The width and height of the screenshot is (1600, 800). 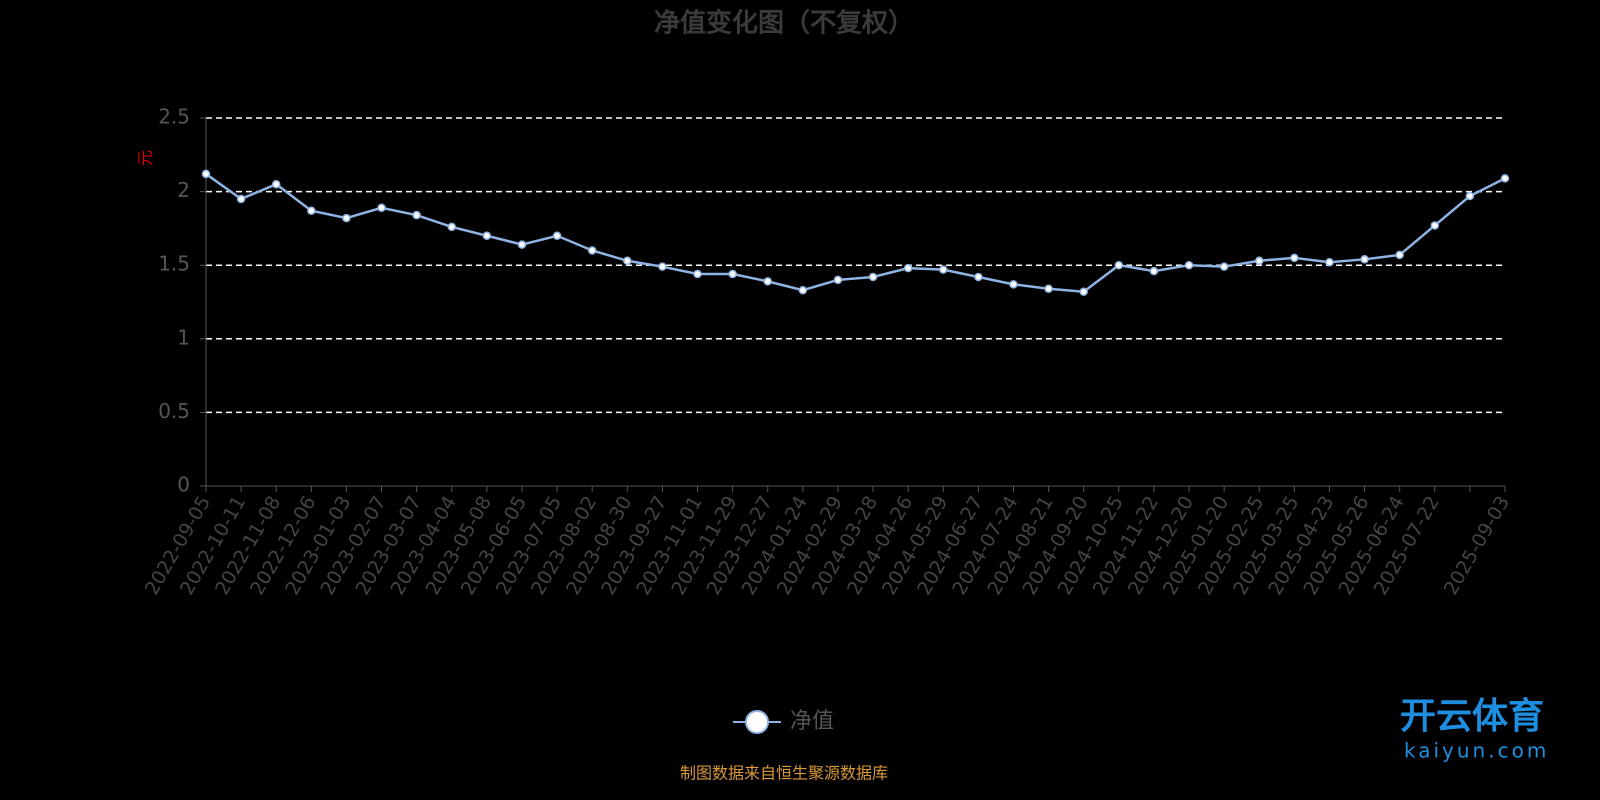 I want to click on y-tick-label: 0.5, so click(x=174, y=411).